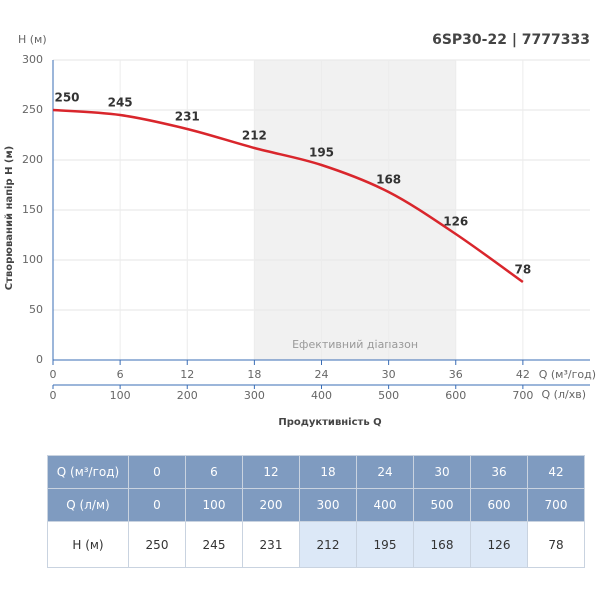  I want to click on x-tick-label: 42, so click(523, 374).